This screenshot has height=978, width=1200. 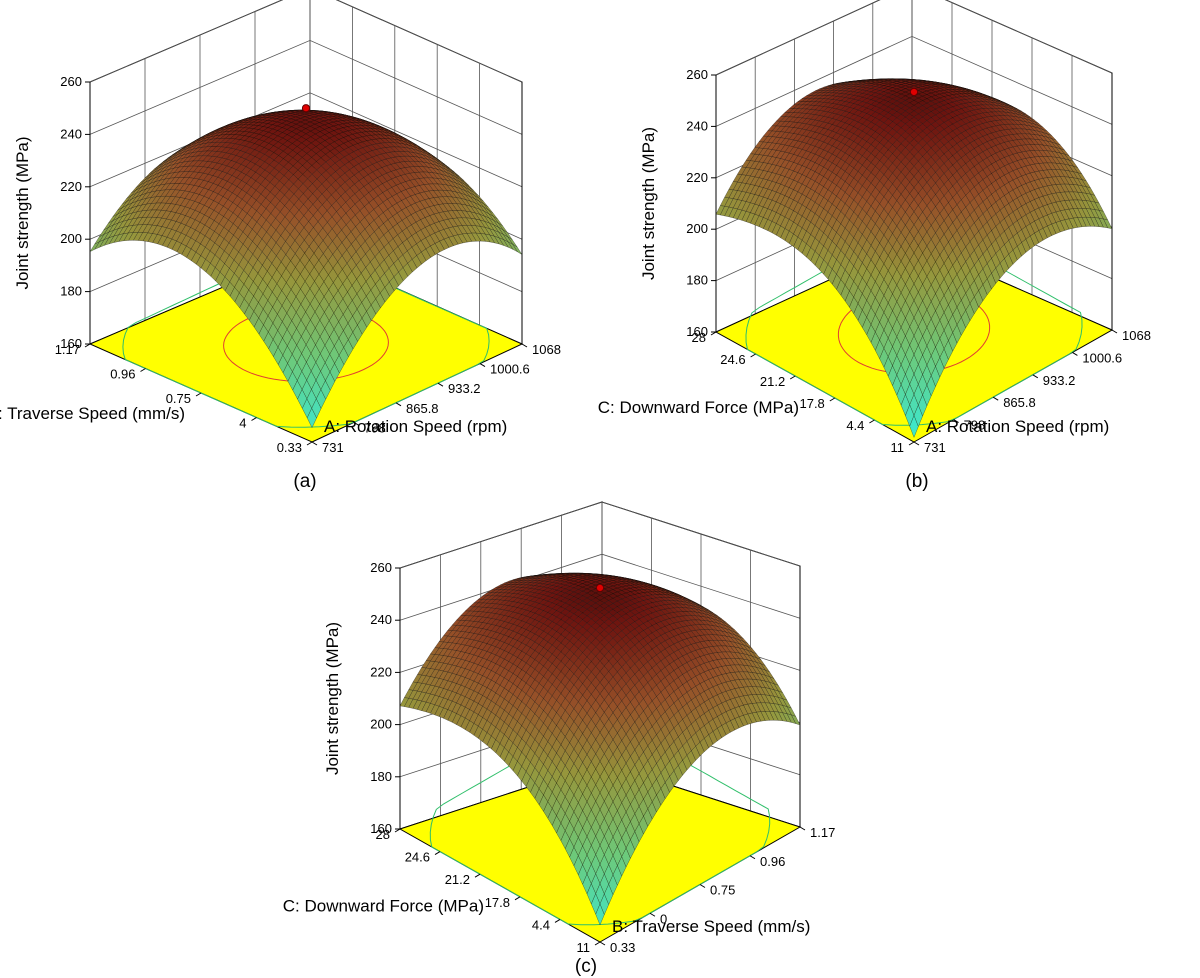 I want to click on y-tick-label: 4.4, so click(x=855, y=425).